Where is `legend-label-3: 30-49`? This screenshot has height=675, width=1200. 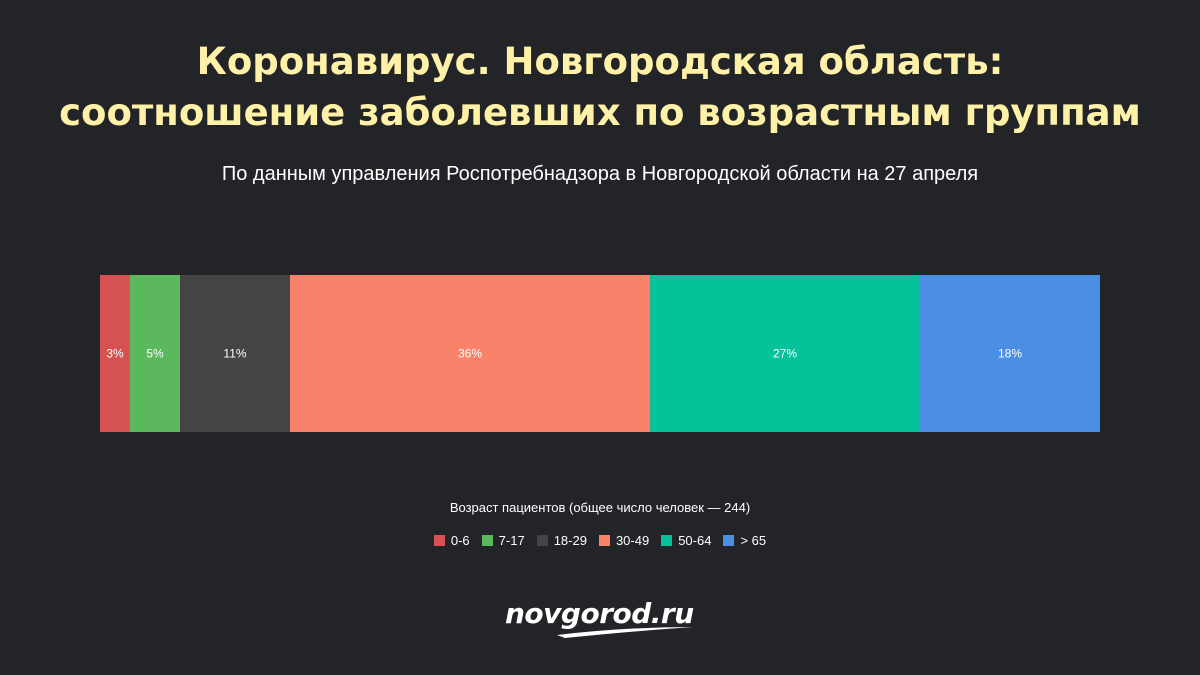 legend-label-3: 30-49 is located at coordinates (632, 540).